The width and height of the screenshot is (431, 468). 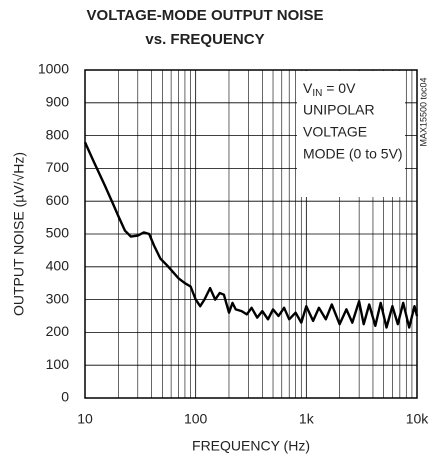 I want to click on y-tick-label: 500, so click(x=58, y=233).